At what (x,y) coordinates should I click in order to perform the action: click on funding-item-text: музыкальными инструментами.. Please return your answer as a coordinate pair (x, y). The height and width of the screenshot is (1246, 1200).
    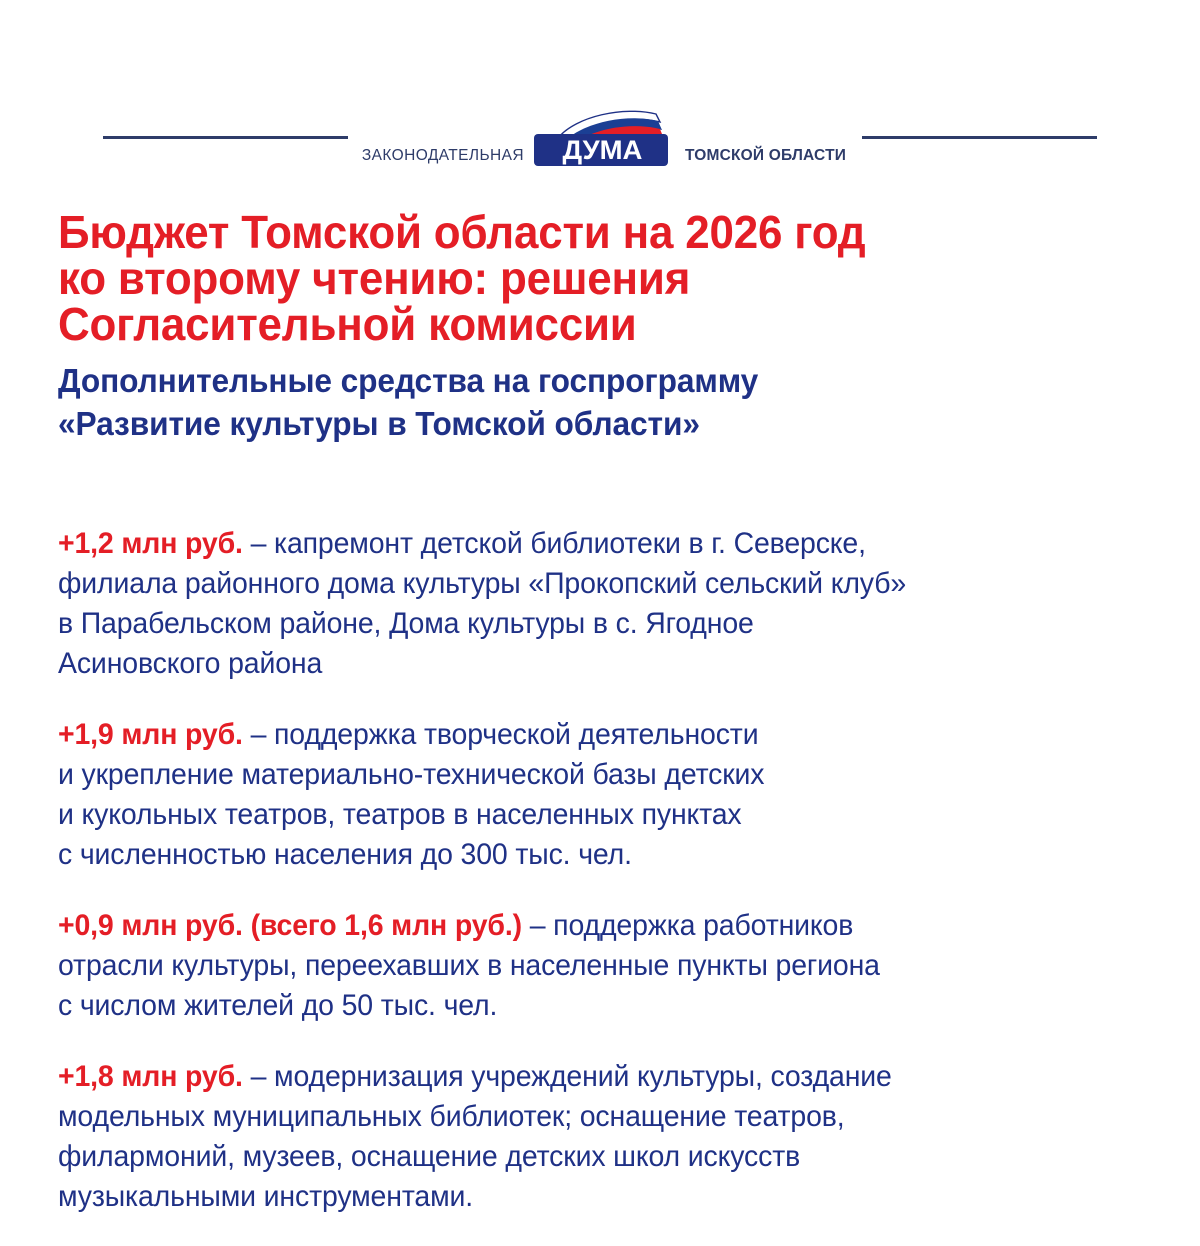
    Looking at the image, I should click on (266, 1196).